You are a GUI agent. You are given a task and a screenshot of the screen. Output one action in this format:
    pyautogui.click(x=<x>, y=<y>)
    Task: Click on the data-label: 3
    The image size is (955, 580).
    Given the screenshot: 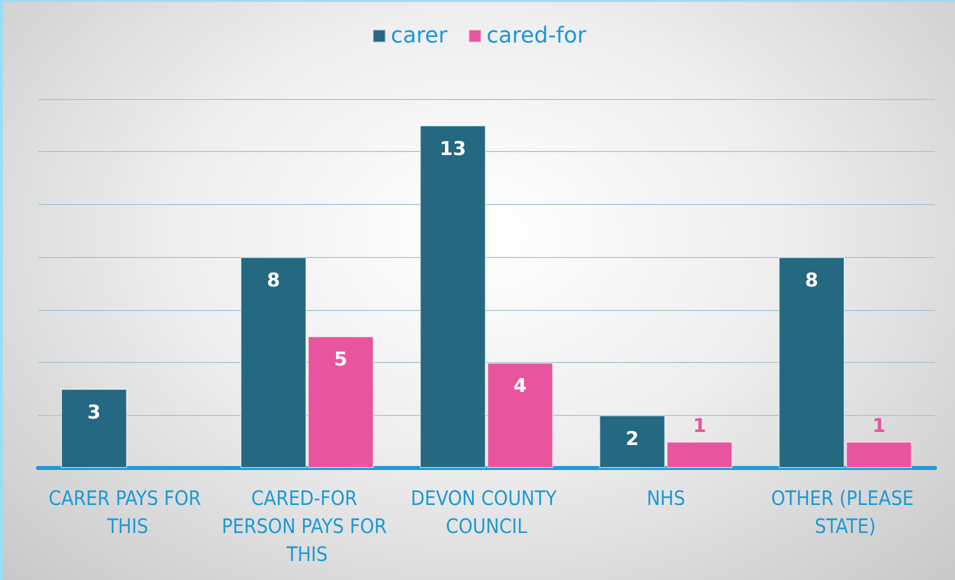 What is the action you would take?
    pyautogui.click(x=94, y=412)
    